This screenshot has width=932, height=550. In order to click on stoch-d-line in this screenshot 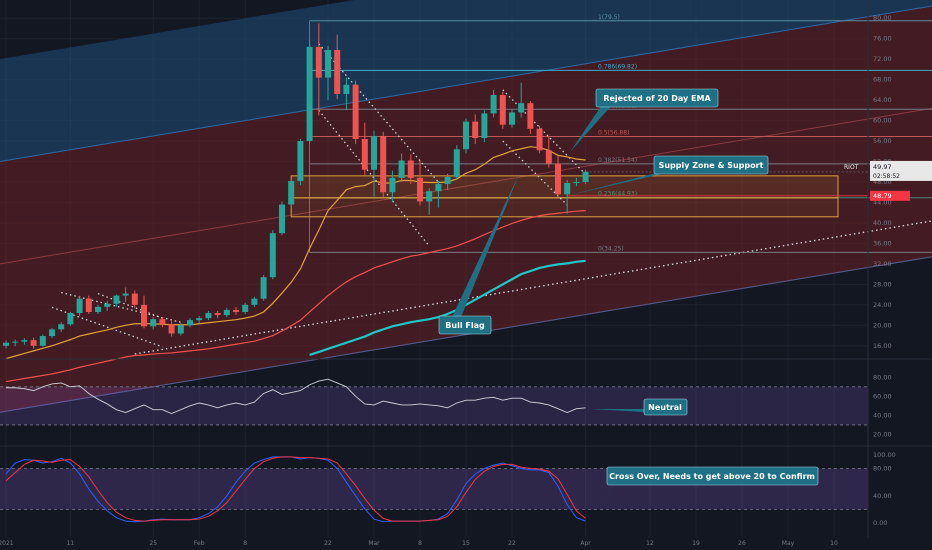, I will do `click(295, 489)`.